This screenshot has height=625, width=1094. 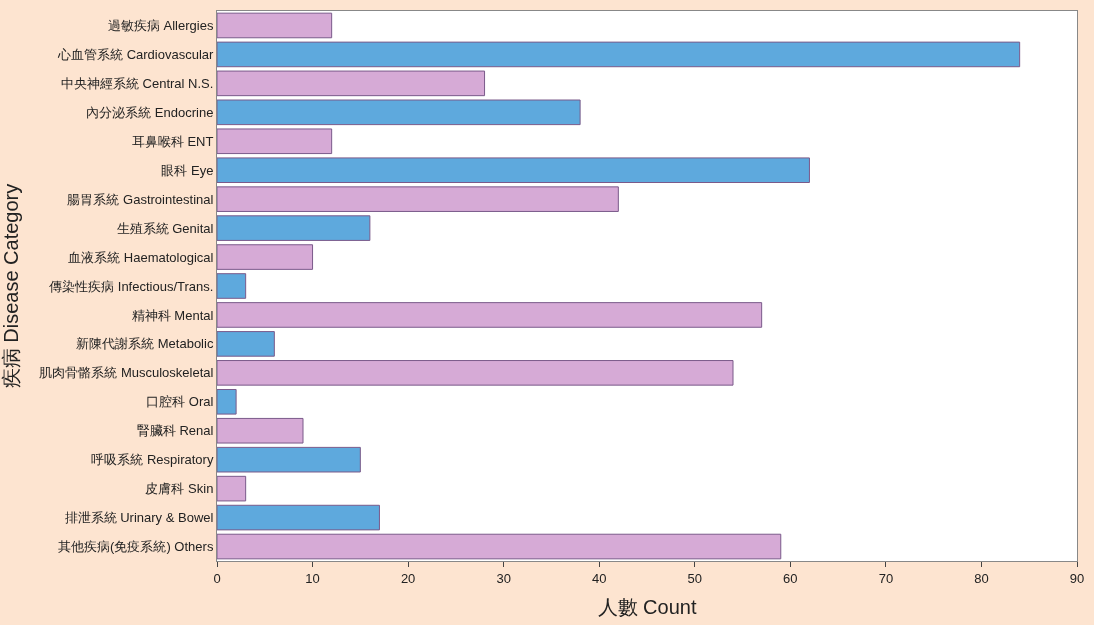 What do you see at coordinates (180, 402) in the screenshot?
I see `y-tick-label: 口腔科 Oral` at bounding box center [180, 402].